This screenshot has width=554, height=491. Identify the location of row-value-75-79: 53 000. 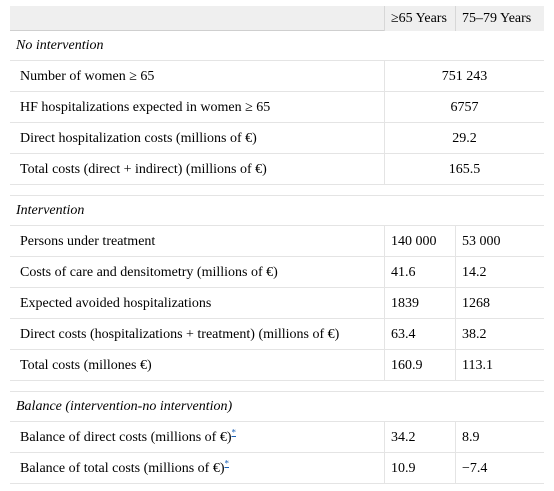
(481, 241).